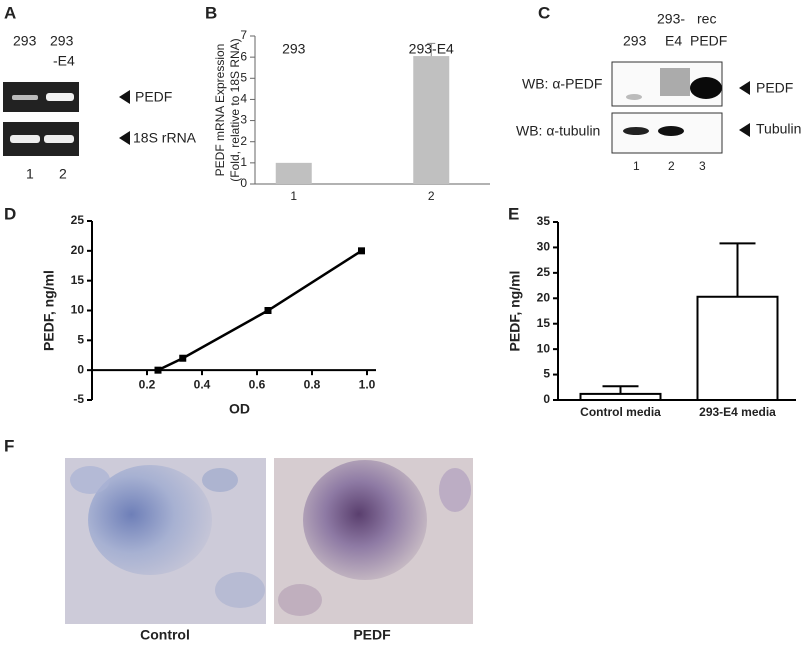 This screenshot has height=648, width=810. I want to click on y-tick-label: 2, so click(243, 141).